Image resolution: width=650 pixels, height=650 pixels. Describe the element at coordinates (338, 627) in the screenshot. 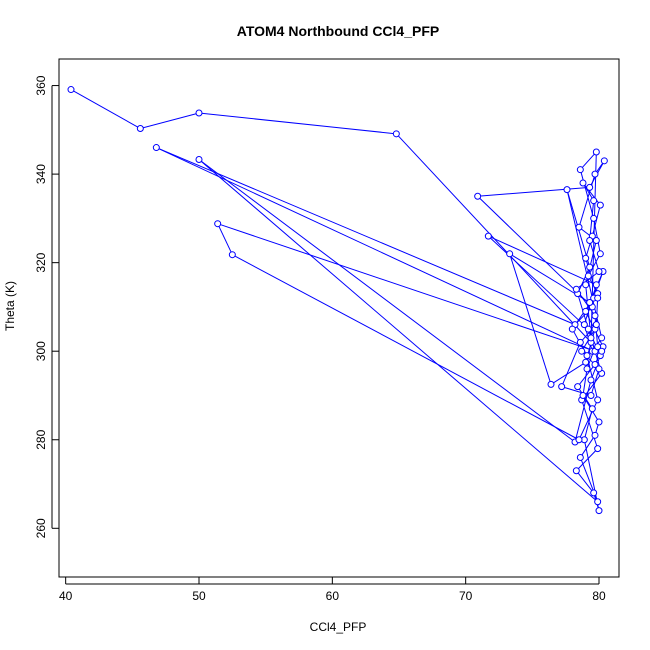

I see `x-axis-label: CCl4_PFP` at that location.